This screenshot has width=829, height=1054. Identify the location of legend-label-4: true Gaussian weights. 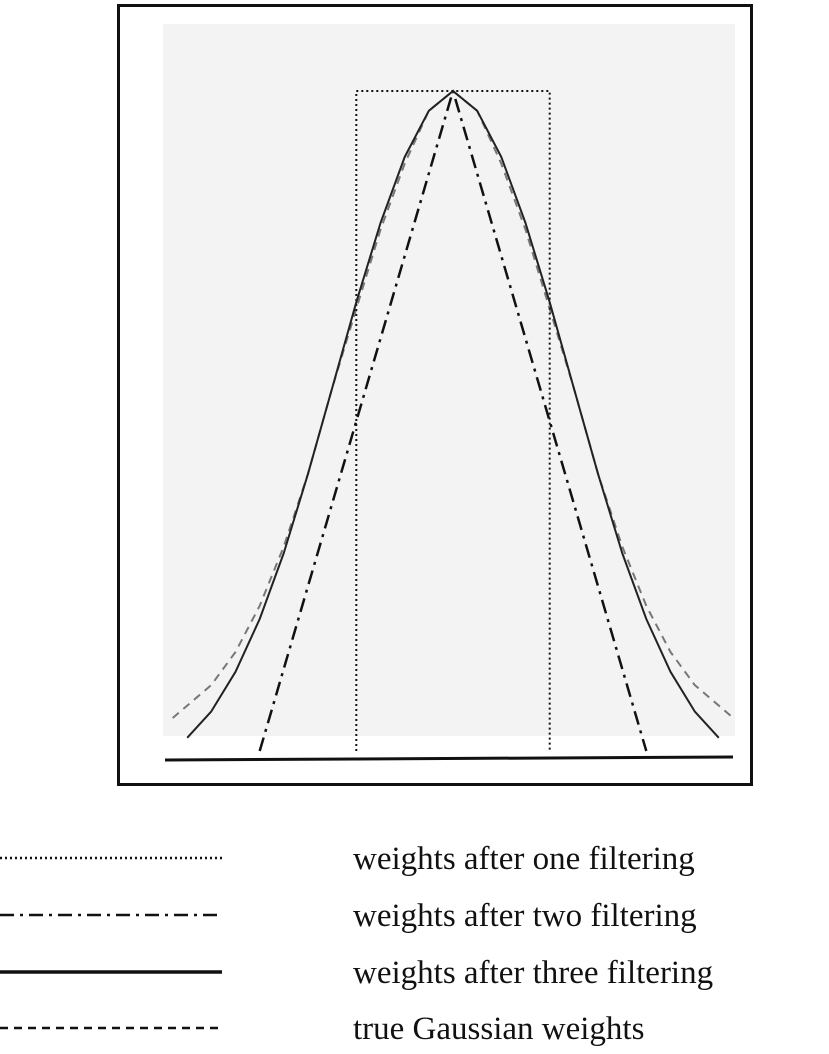
(498, 1029).